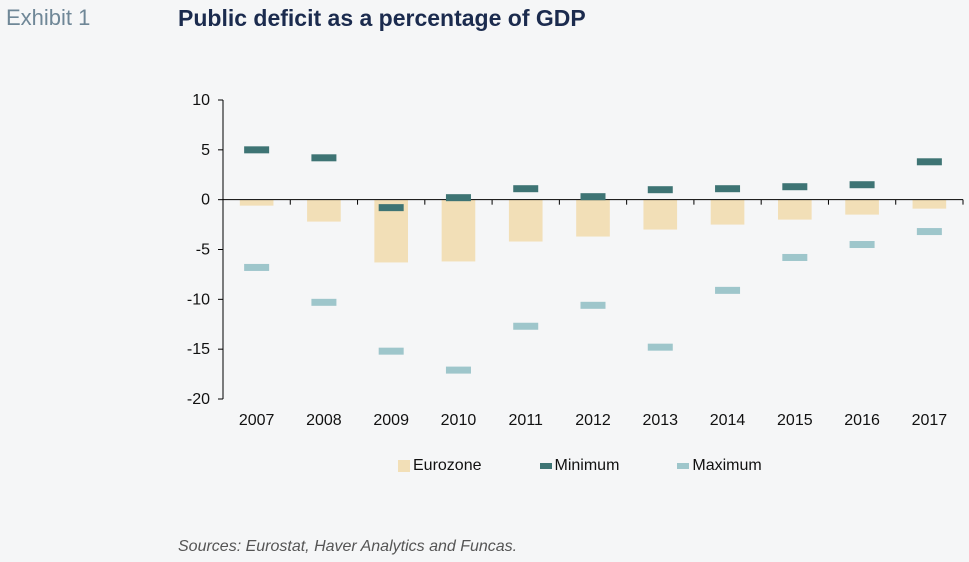 The image size is (969, 562). I want to click on chart-legend: Eurozone Minimum Maximum, so click(609, 466).